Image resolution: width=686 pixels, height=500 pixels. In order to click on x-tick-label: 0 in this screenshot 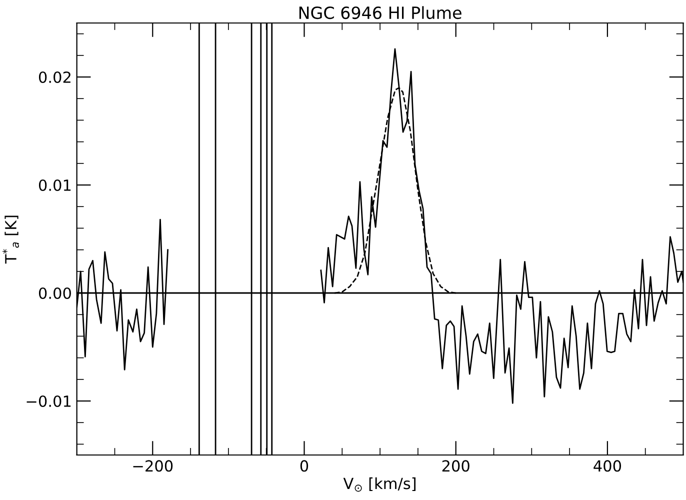, I will do `click(304, 466)`.